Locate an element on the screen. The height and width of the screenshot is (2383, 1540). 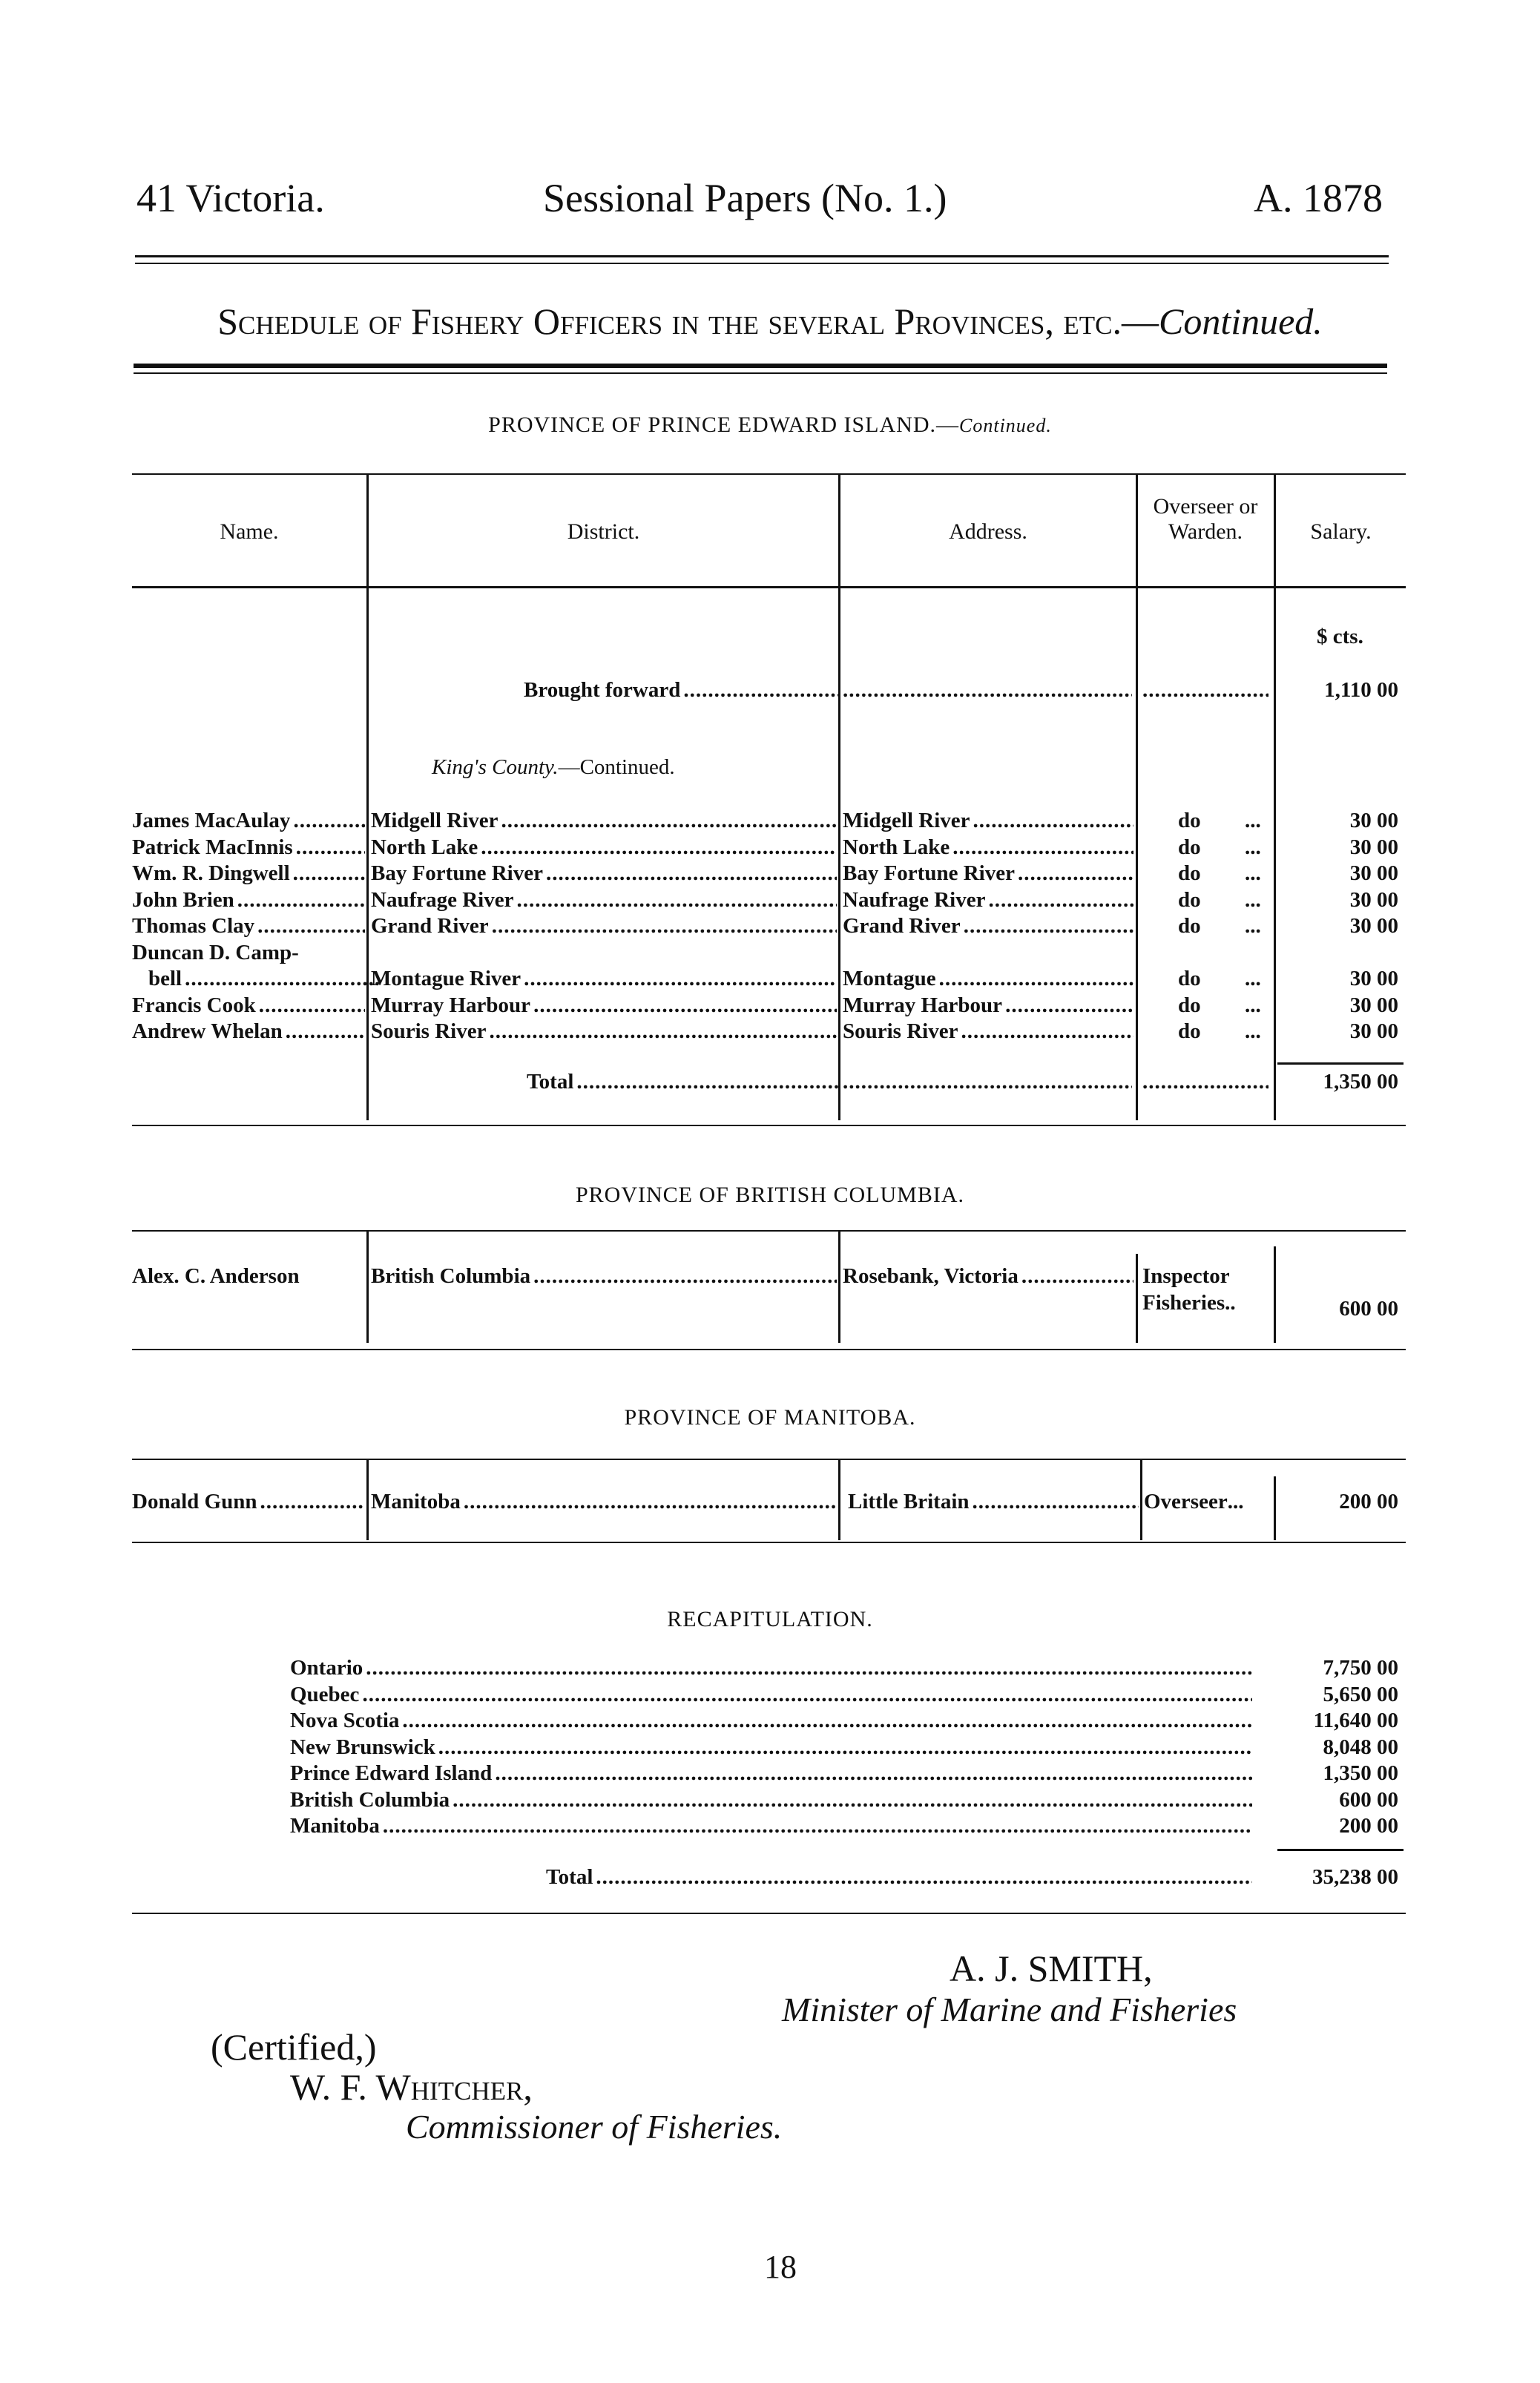
recap-row: Quebec 5,650 00 is located at coordinates (770, 1696).